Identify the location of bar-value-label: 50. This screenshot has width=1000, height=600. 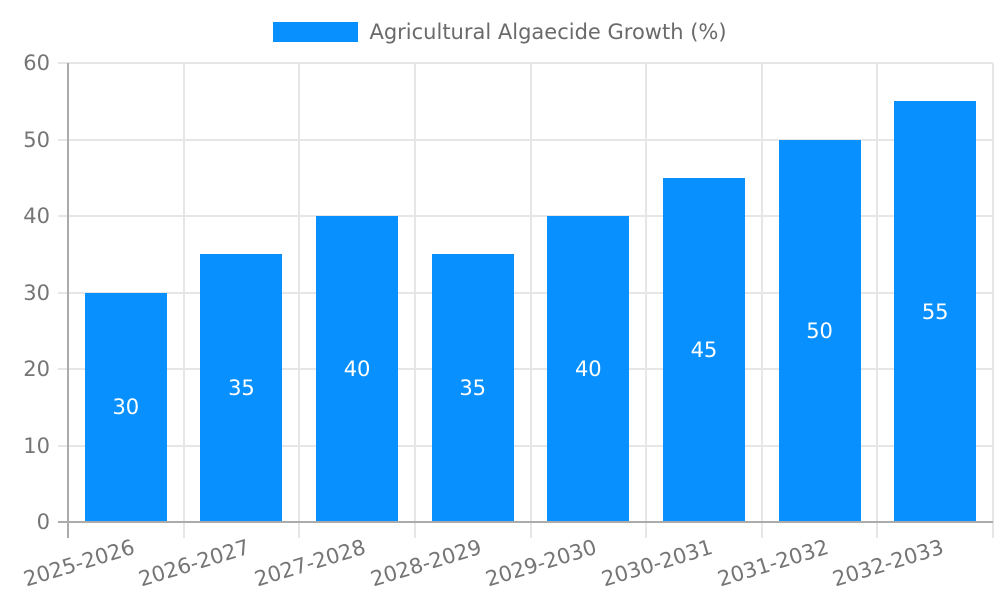
(819, 330).